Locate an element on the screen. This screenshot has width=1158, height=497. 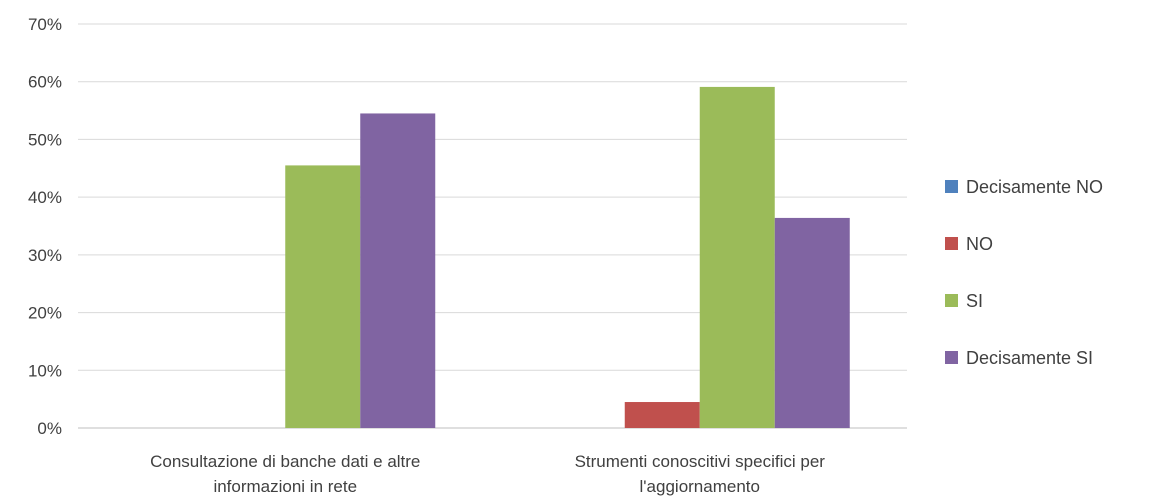
legend: Decisamente NO NO SI Decisamente SI is located at coordinates (1024, 272).